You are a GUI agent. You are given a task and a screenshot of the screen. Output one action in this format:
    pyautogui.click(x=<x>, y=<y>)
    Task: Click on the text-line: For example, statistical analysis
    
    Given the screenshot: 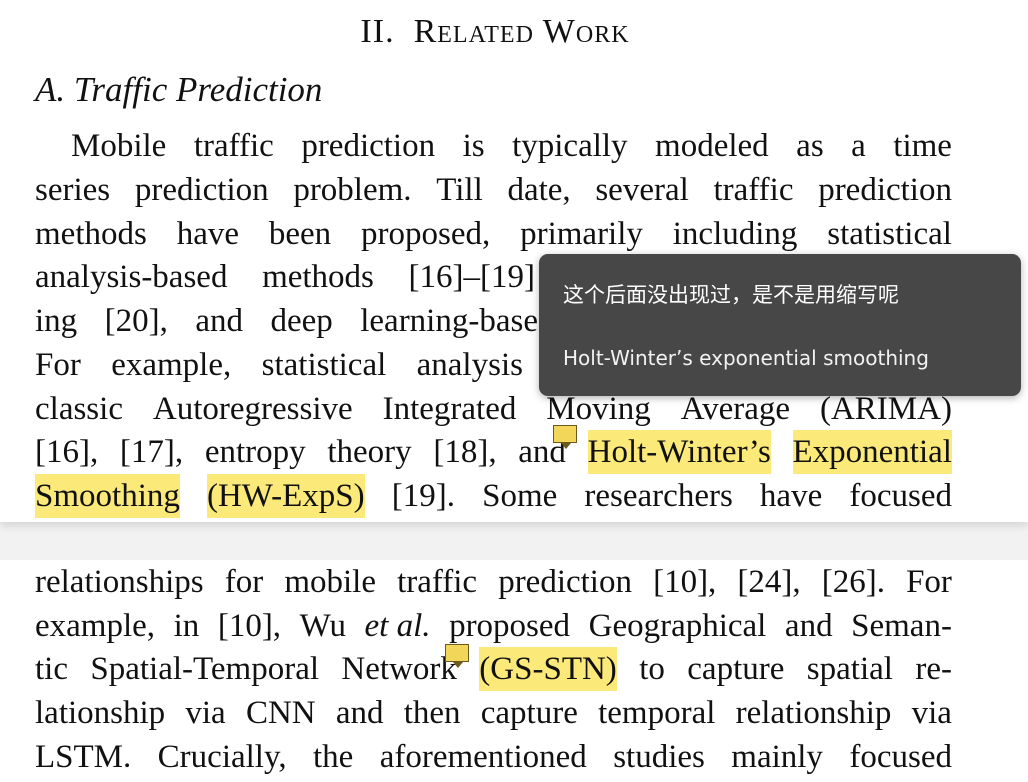 What is the action you would take?
    pyautogui.click(x=279, y=365)
    